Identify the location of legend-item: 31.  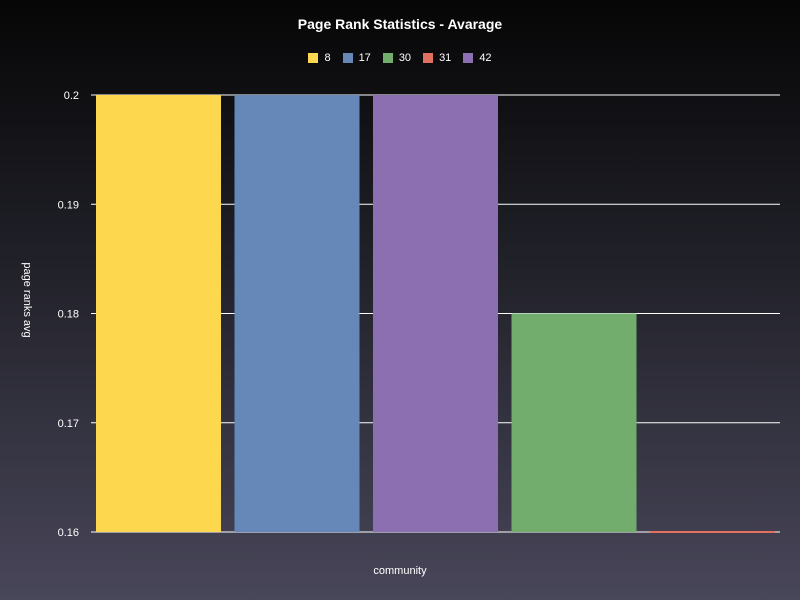
(437, 58).